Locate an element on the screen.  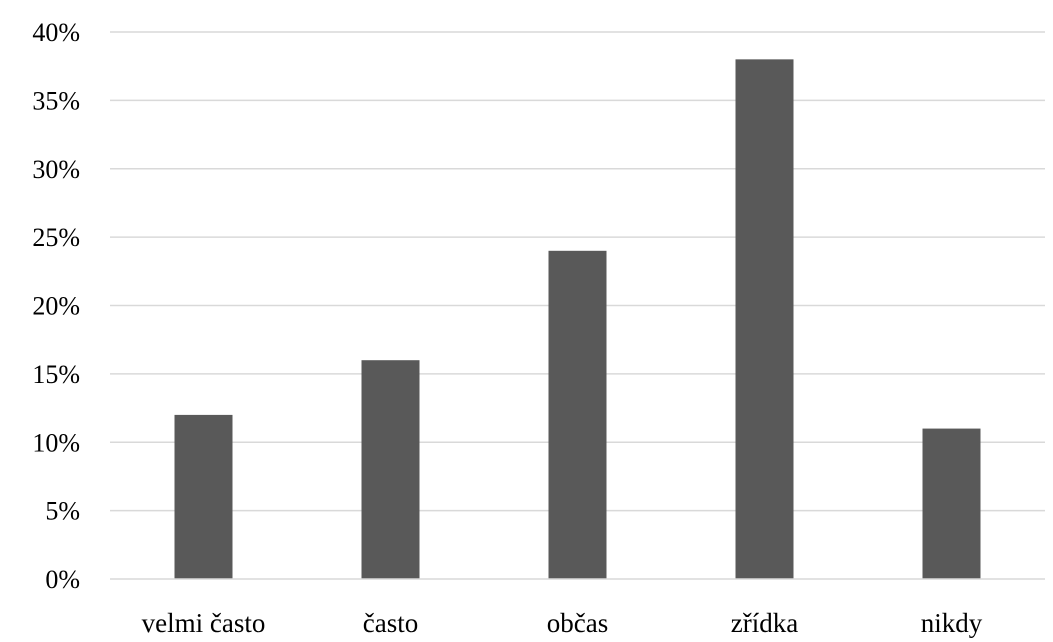
y-tick-label: 40% is located at coordinates (56, 32).